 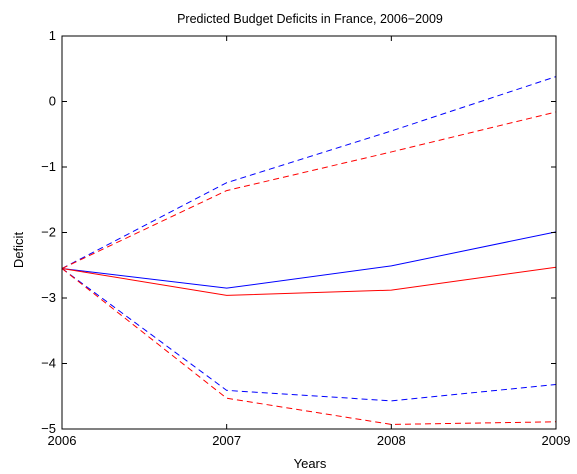 I want to click on y-tick-label: −1, so click(x=48, y=166).